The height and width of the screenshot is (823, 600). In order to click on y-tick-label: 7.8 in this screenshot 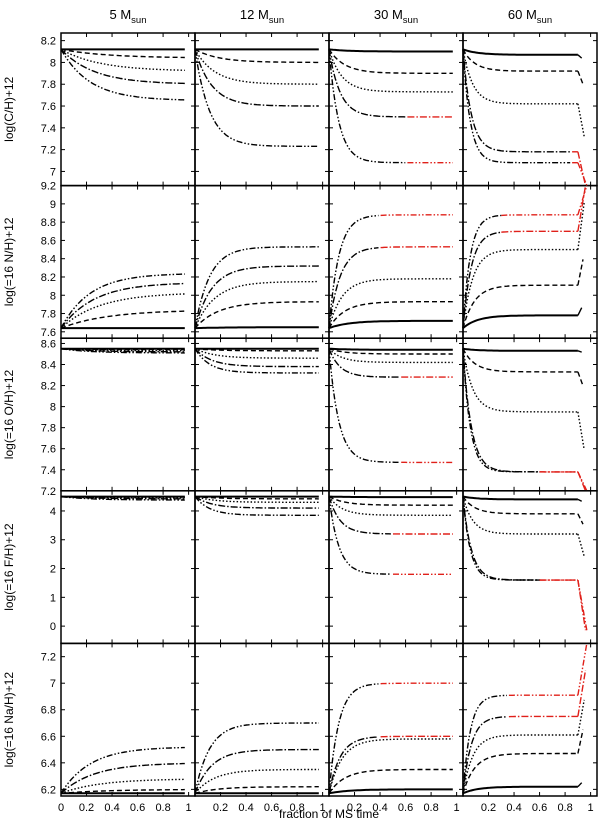, I will do `click(48, 429)`.